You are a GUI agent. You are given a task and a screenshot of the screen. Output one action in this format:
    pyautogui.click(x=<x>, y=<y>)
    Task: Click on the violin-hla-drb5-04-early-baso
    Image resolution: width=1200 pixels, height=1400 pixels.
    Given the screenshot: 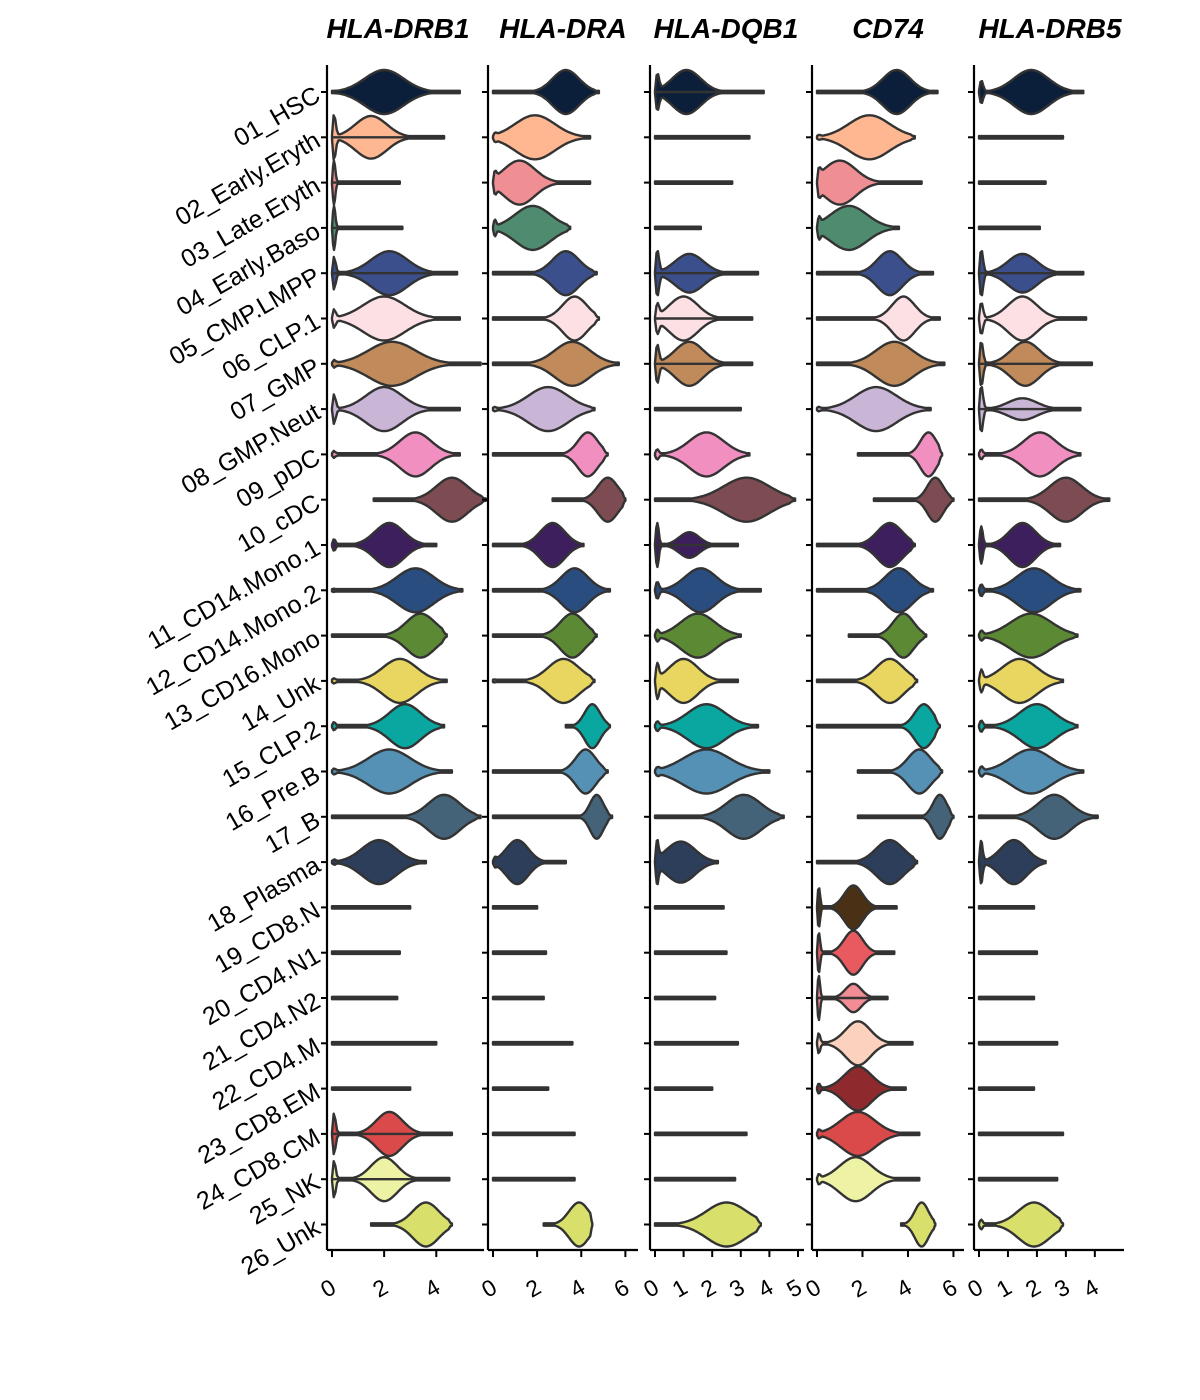 What is the action you would take?
    pyautogui.click(x=1004, y=228)
    